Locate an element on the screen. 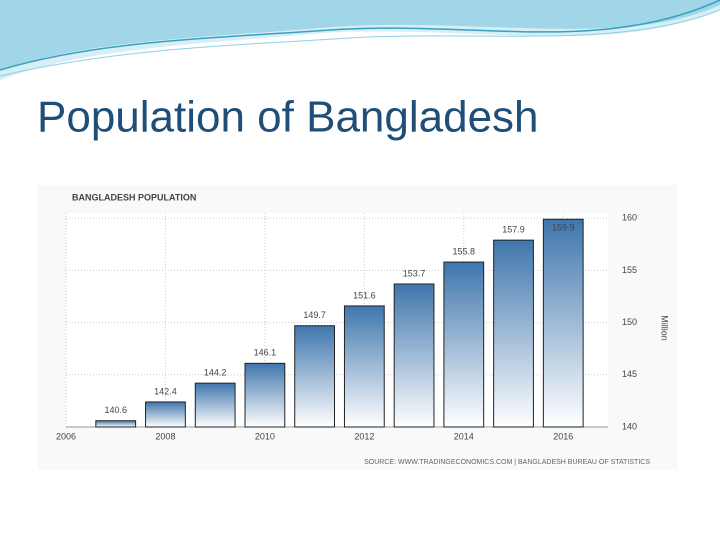 Image resolution: width=720 pixels, height=540 pixels. data-label: 153.7 is located at coordinates (414, 273).